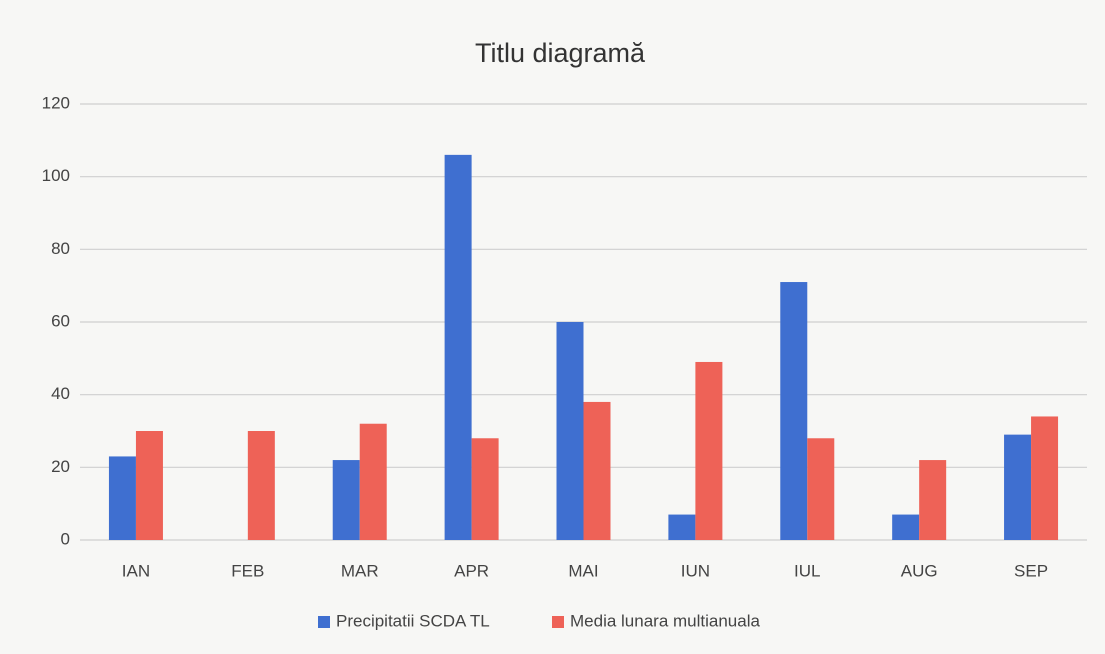 The height and width of the screenshot is (654, 1105). I want to click on y-tick-label: 80, so click(60, 248).